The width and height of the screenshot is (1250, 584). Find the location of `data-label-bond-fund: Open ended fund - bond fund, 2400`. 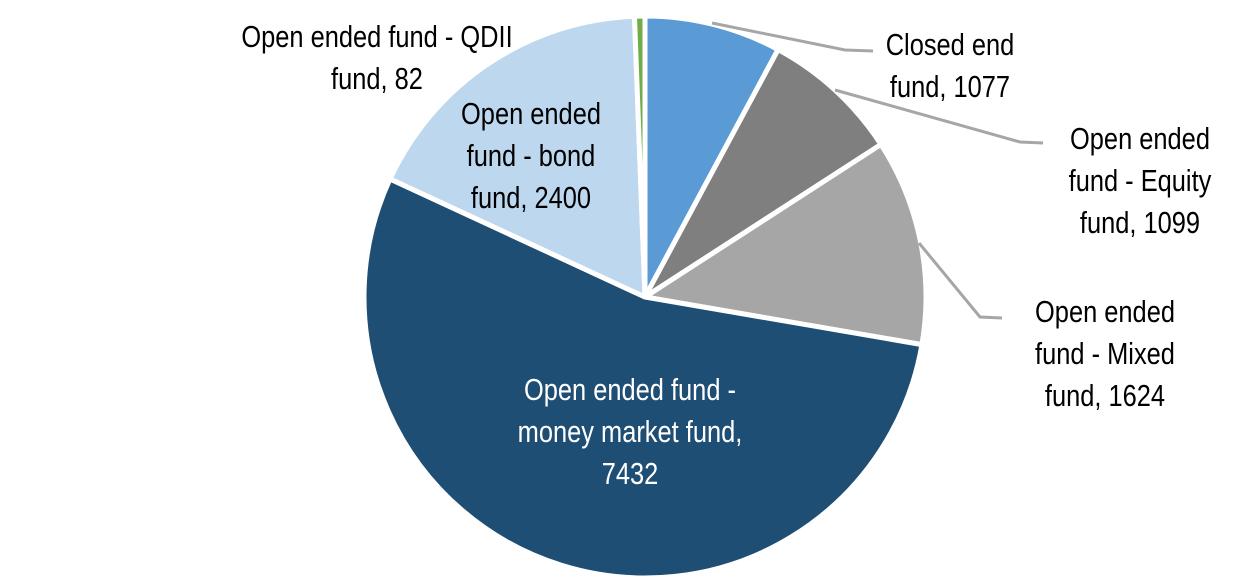

data-label-bond-fund: Open ended fund - bond fund, 2400 is located at coordinates (531, 155).